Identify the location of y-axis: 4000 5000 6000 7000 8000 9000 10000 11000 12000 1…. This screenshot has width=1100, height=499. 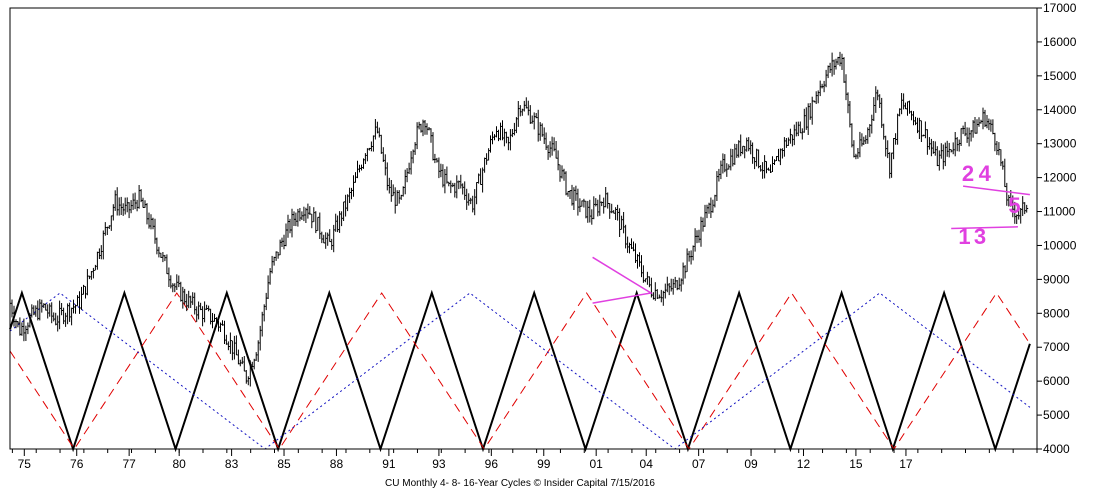
(1057, 228).